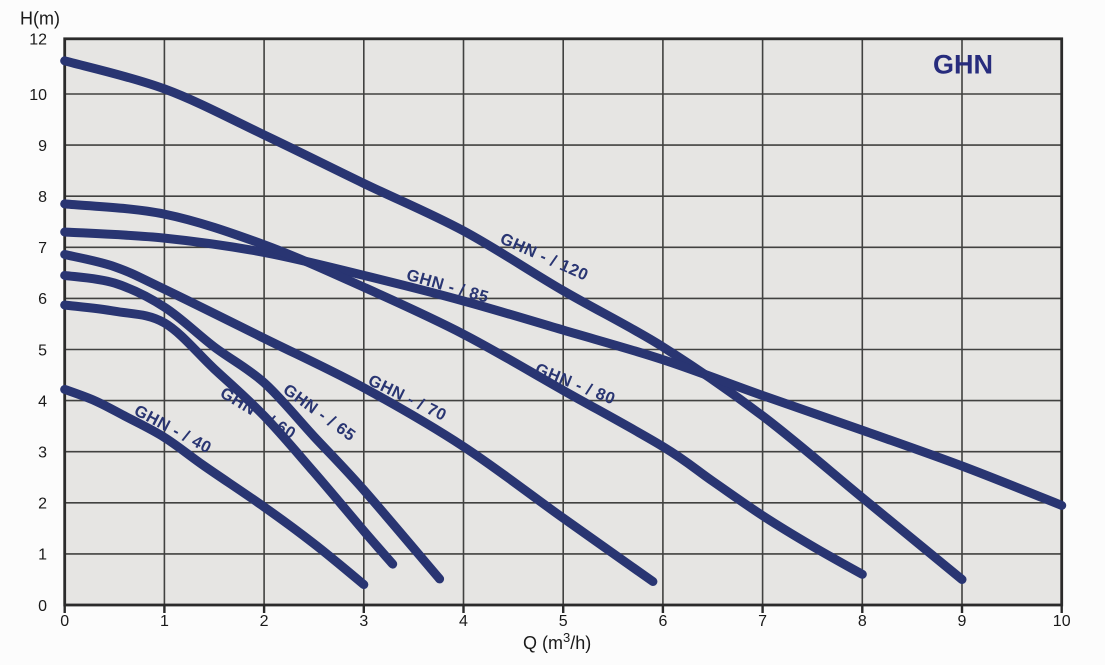 This screenshot has width=1105, height=665. What do you see at coordinates (963, 65) in the screenshot?
I see `svg-text: GHN` at bounding box center [963, 65].